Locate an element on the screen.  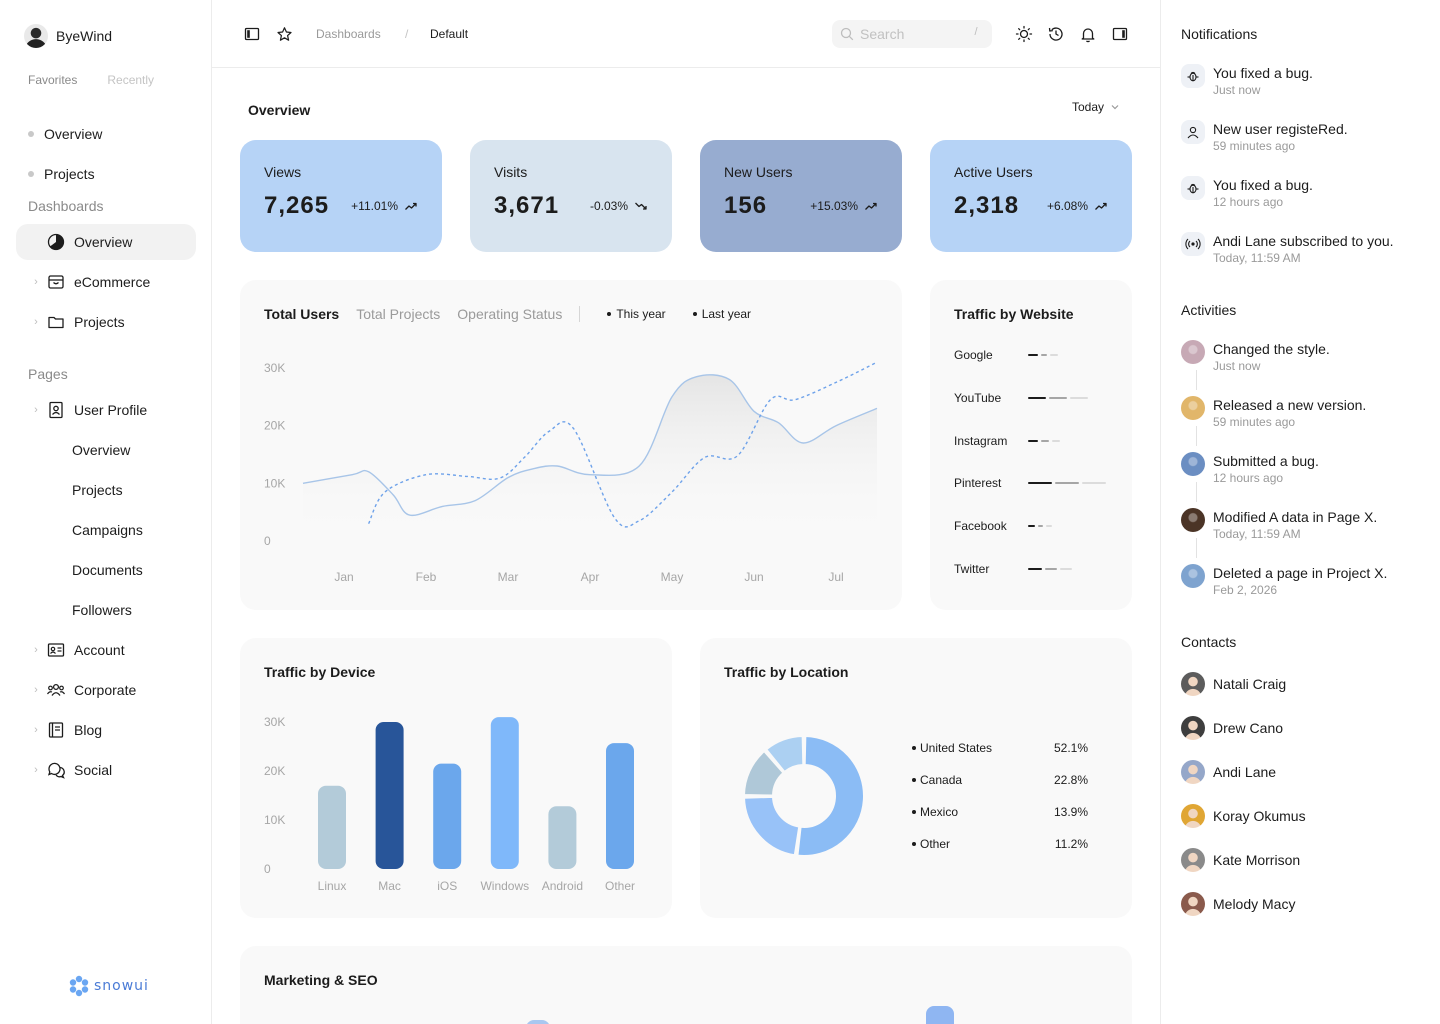
contact-item: Andi Lane is located at coordinates (1228, 772).